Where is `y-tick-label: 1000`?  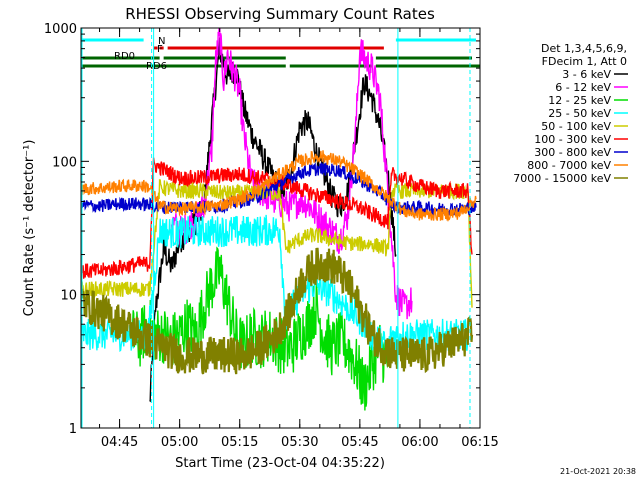 y-tick-label: 1000 is located at coordinates (60, 29).